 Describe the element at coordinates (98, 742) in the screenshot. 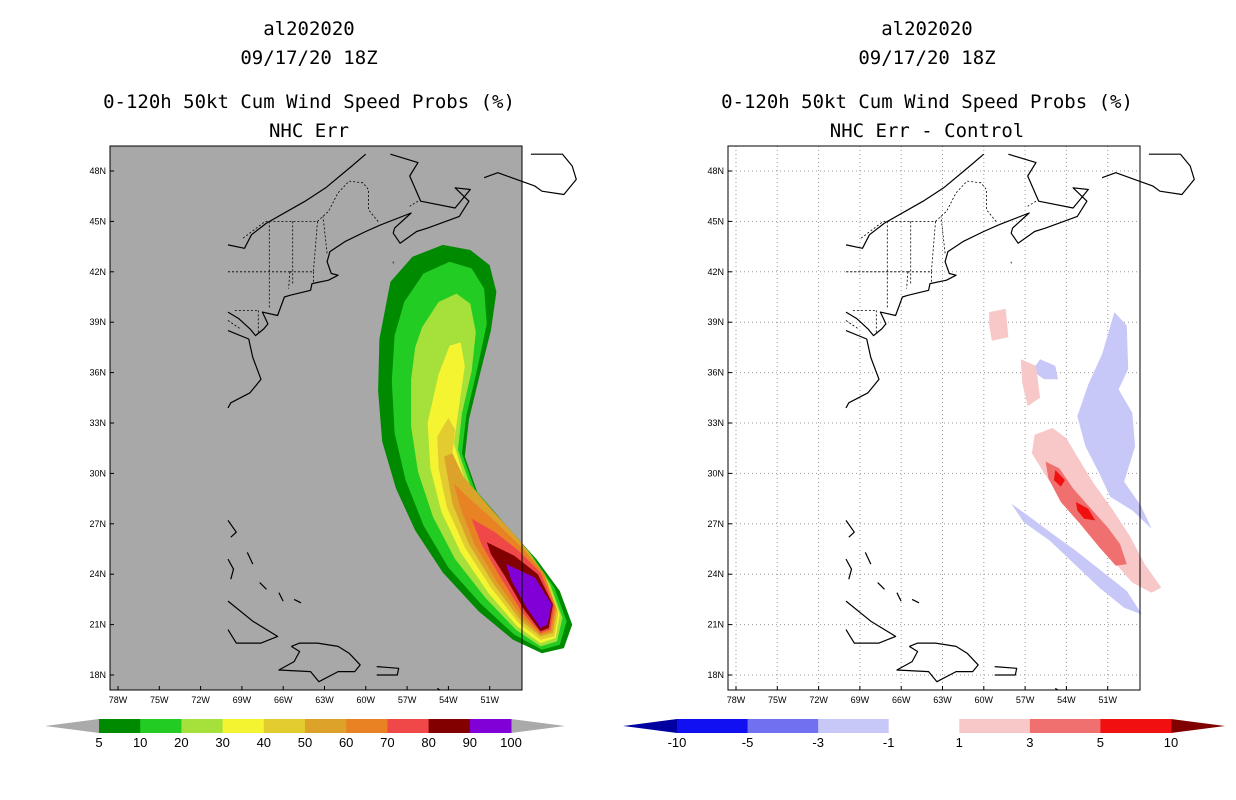

I see `colorbar-label: 5` at that location.